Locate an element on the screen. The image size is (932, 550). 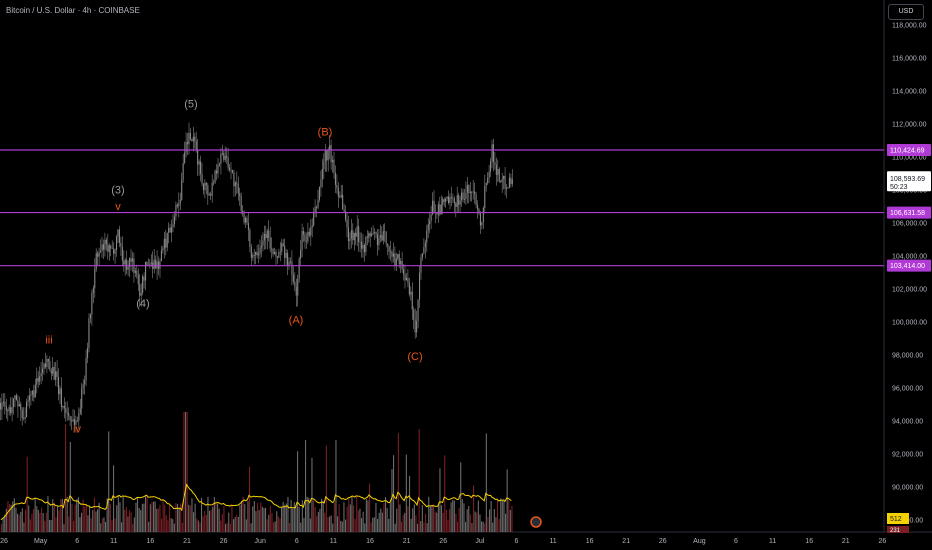
time-tick-label: 6 is located at coordinates (297, 541).